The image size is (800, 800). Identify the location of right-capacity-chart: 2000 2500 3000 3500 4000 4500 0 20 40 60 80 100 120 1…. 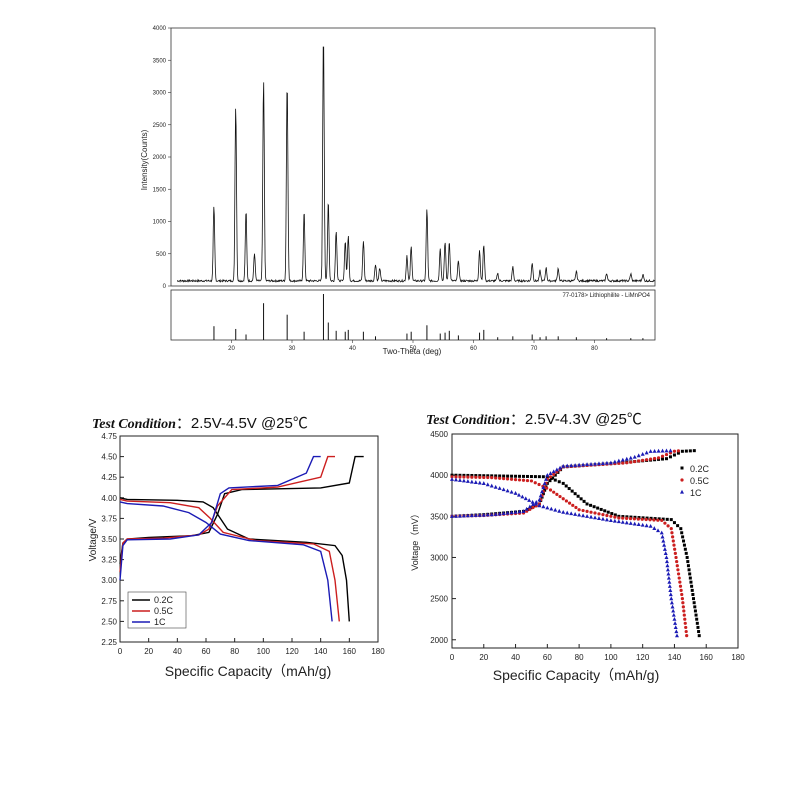
(577, 556).